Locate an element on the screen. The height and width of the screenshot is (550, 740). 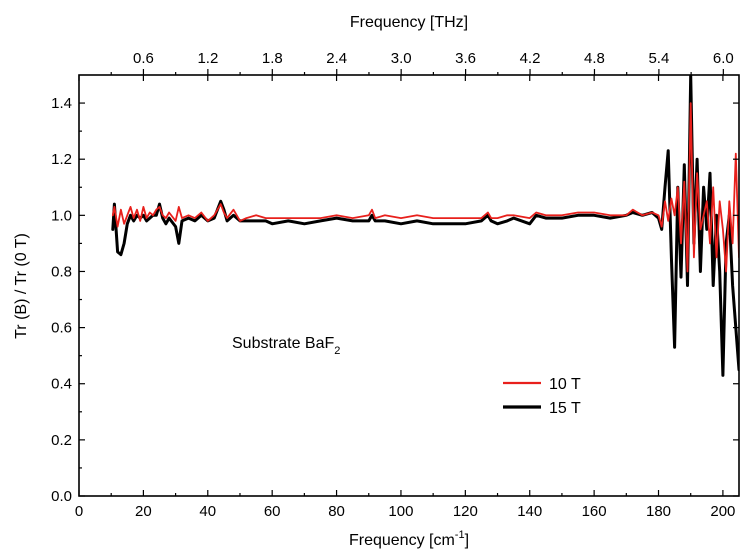
top-tick-label: 1.8 is located at coordinates (272, 58).